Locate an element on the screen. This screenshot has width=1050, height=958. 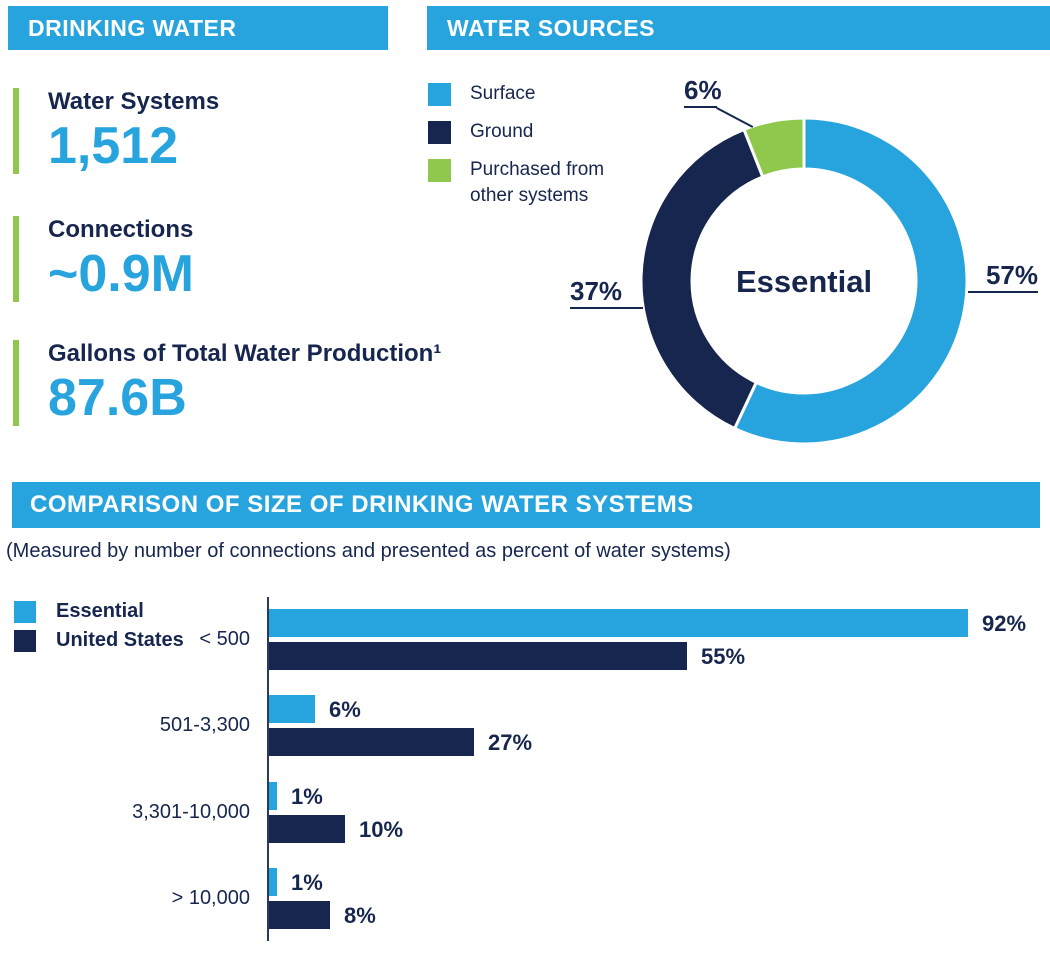
water-sources-donut-chart is located at coordinates (804, 281).